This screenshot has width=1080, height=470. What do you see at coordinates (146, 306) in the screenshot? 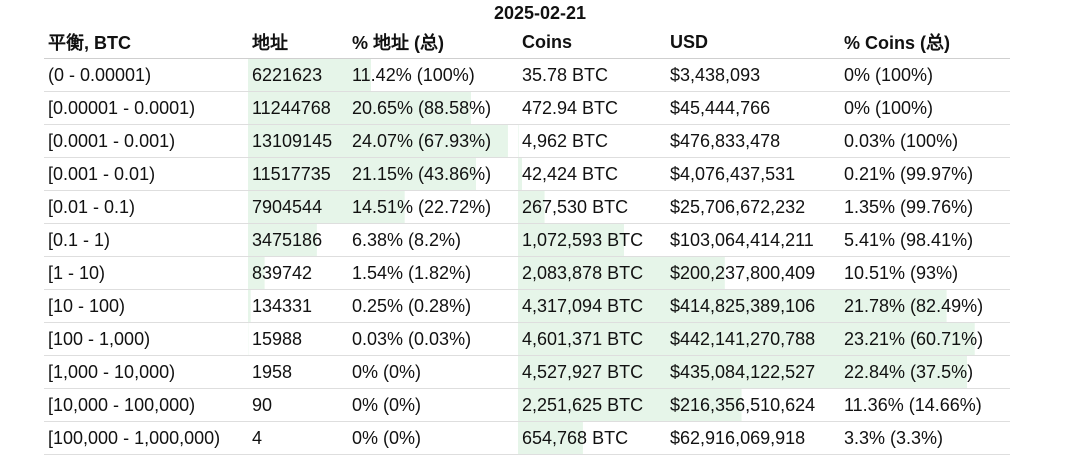
I see `cell-balance-range: [10 - 100)` at bounding box center [146, 306].